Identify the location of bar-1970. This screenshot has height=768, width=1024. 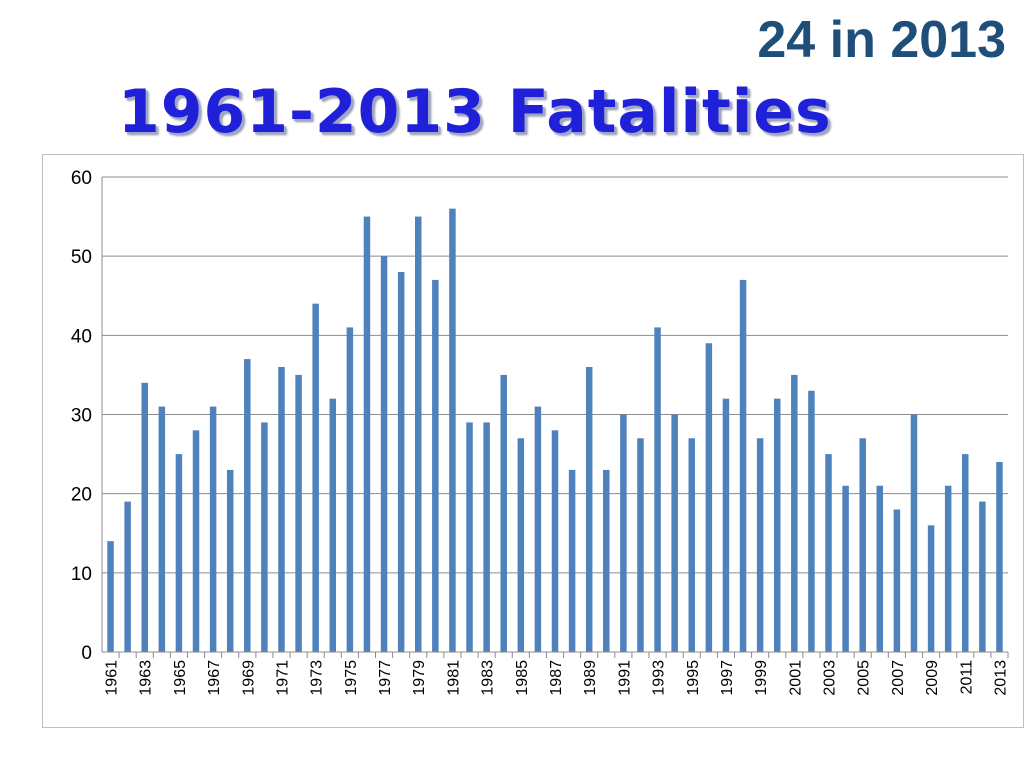
(264, 537).